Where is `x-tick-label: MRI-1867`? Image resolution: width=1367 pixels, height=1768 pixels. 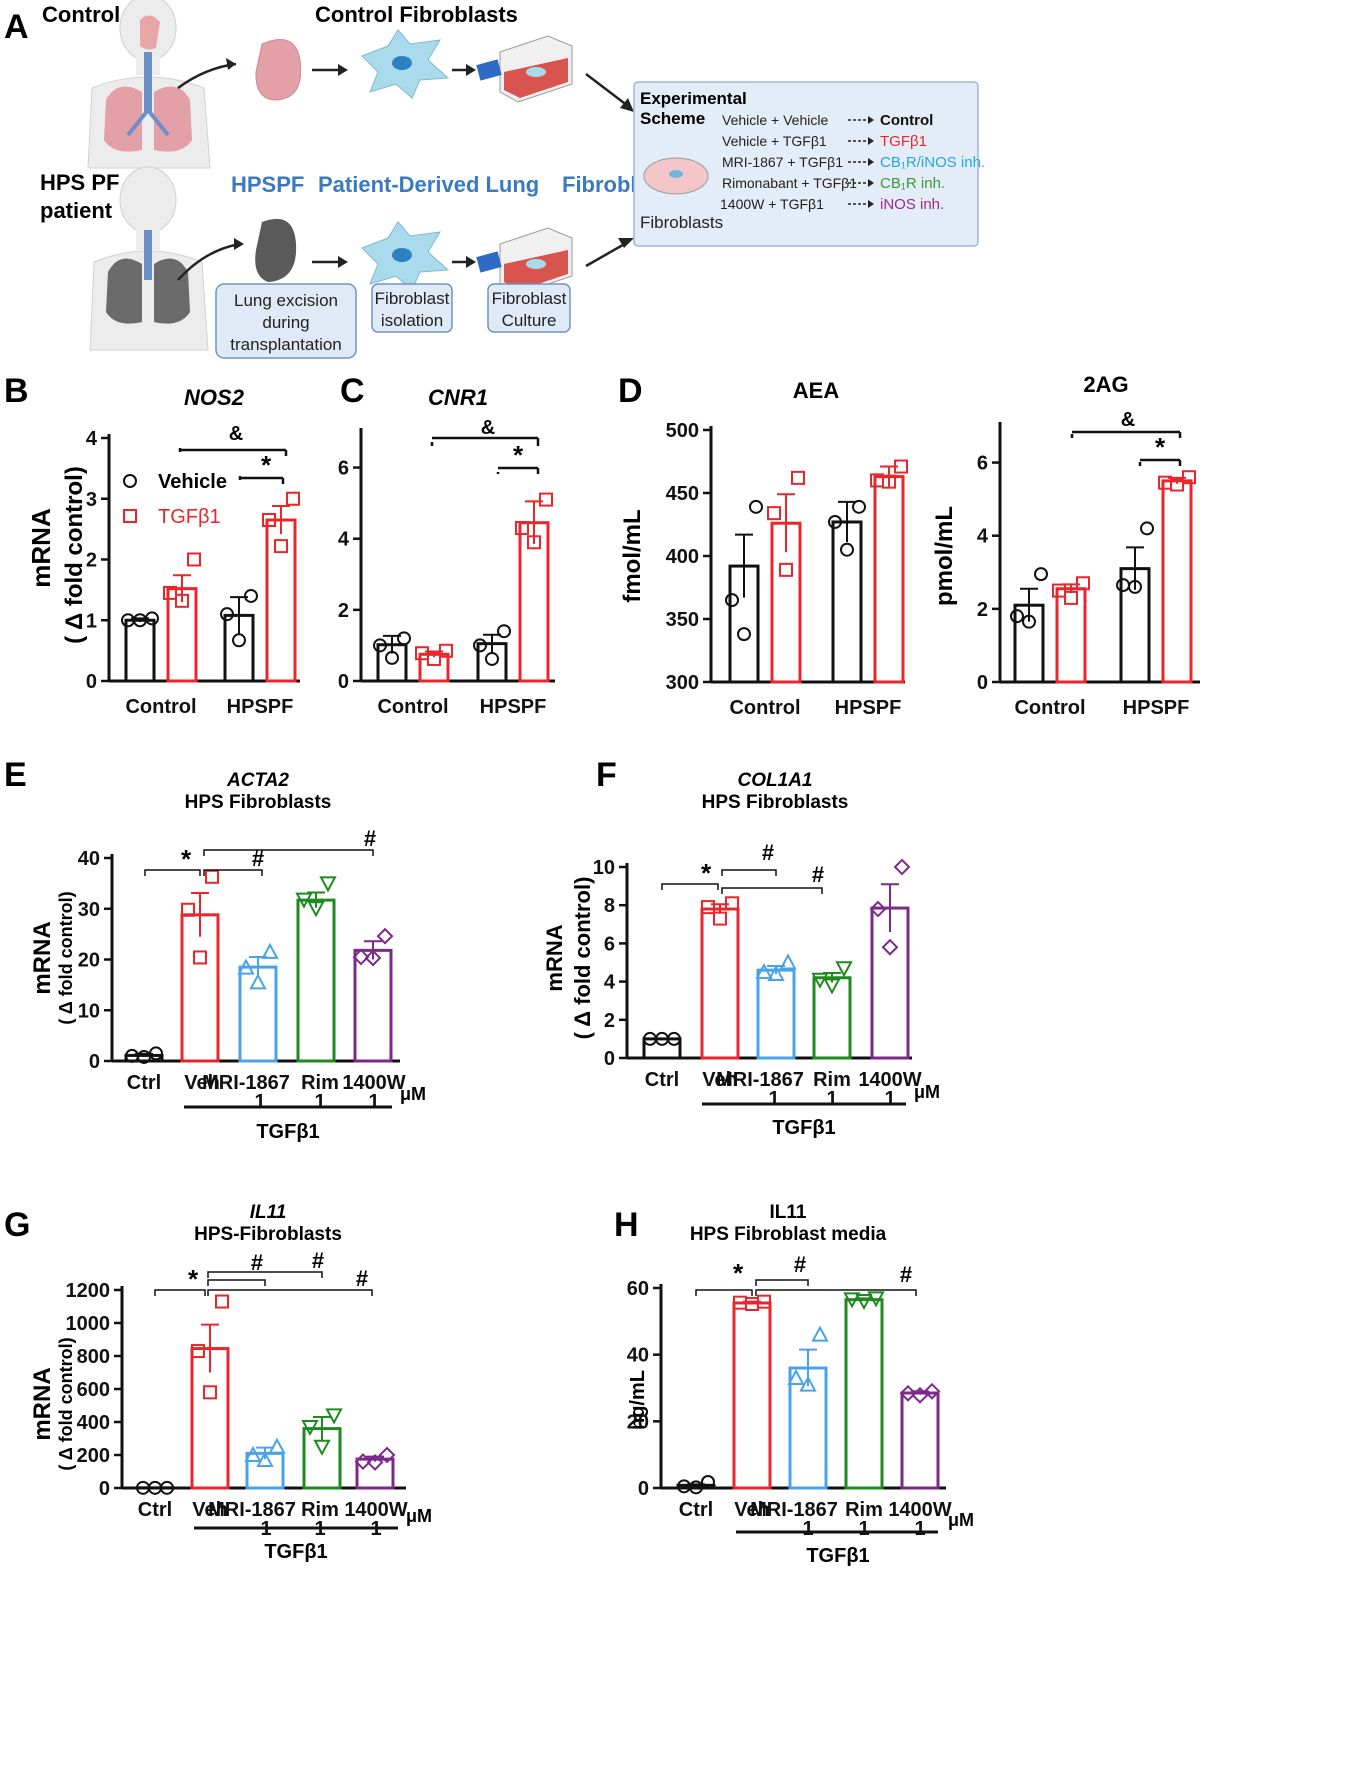 x-tick-label: MRI-1867 is located at coordinates (252, 1510).